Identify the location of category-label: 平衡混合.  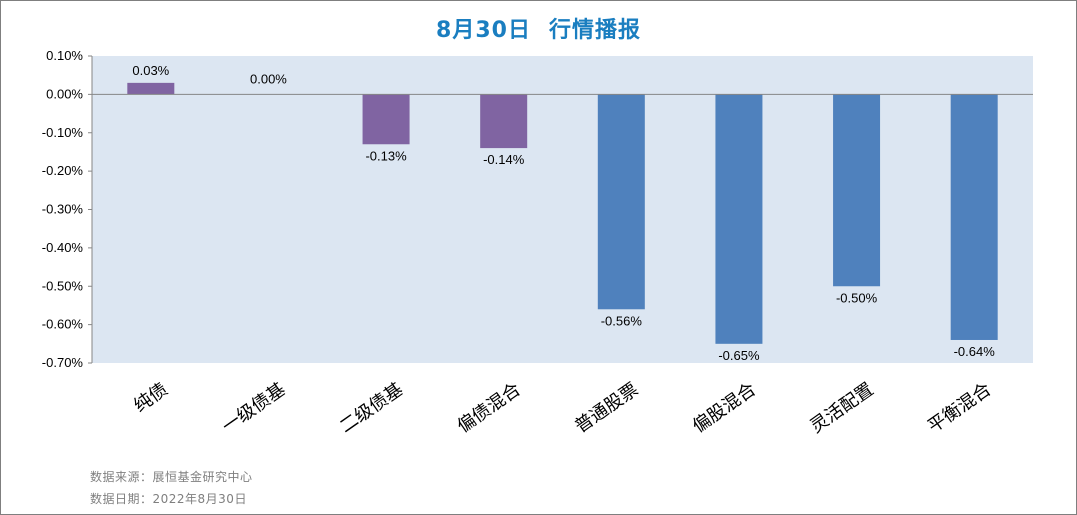
(959, 408).